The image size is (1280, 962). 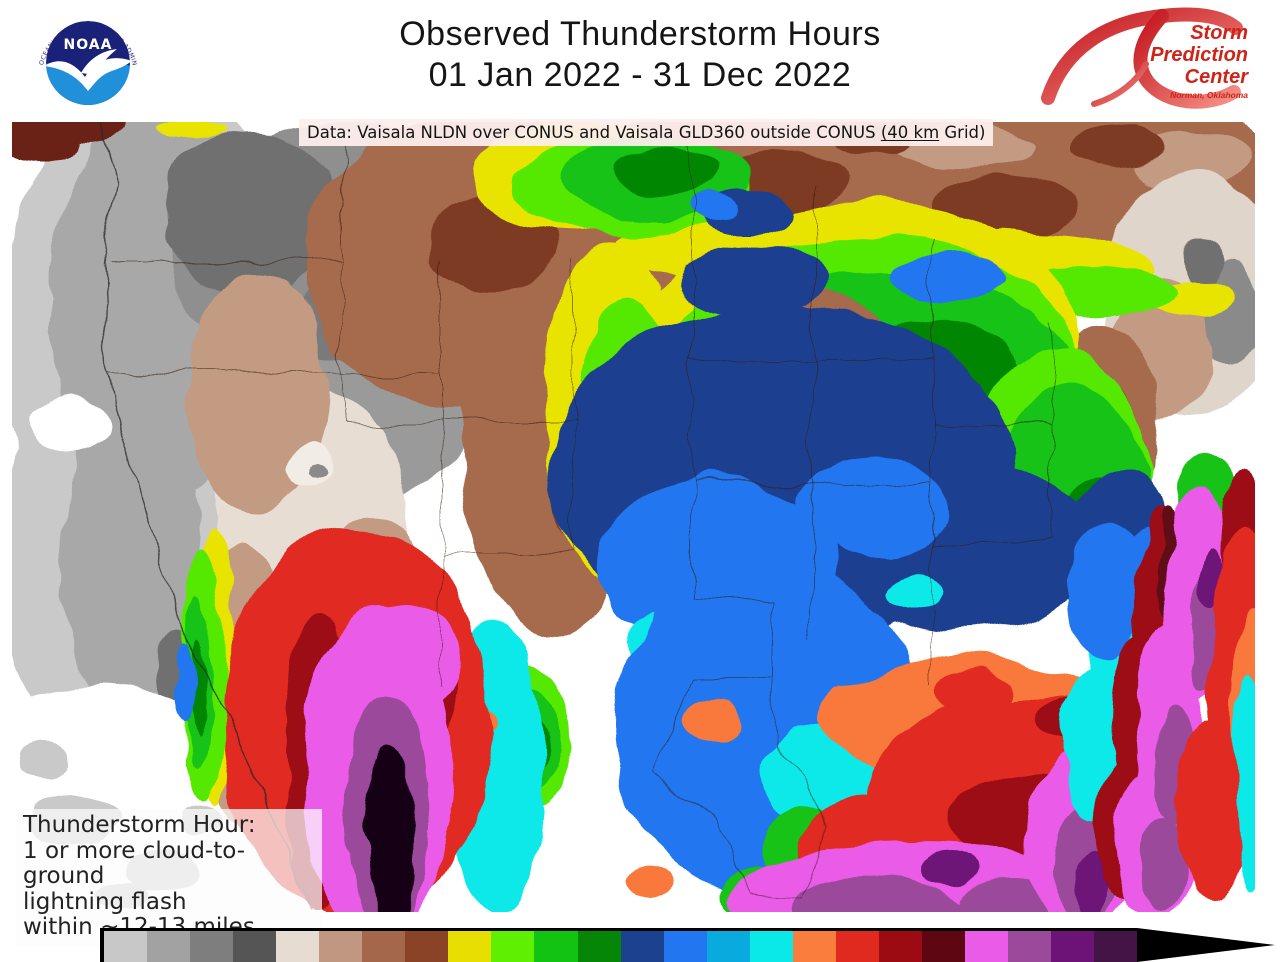 I want to click on noaa-emblem, so click(x=88, y=63).